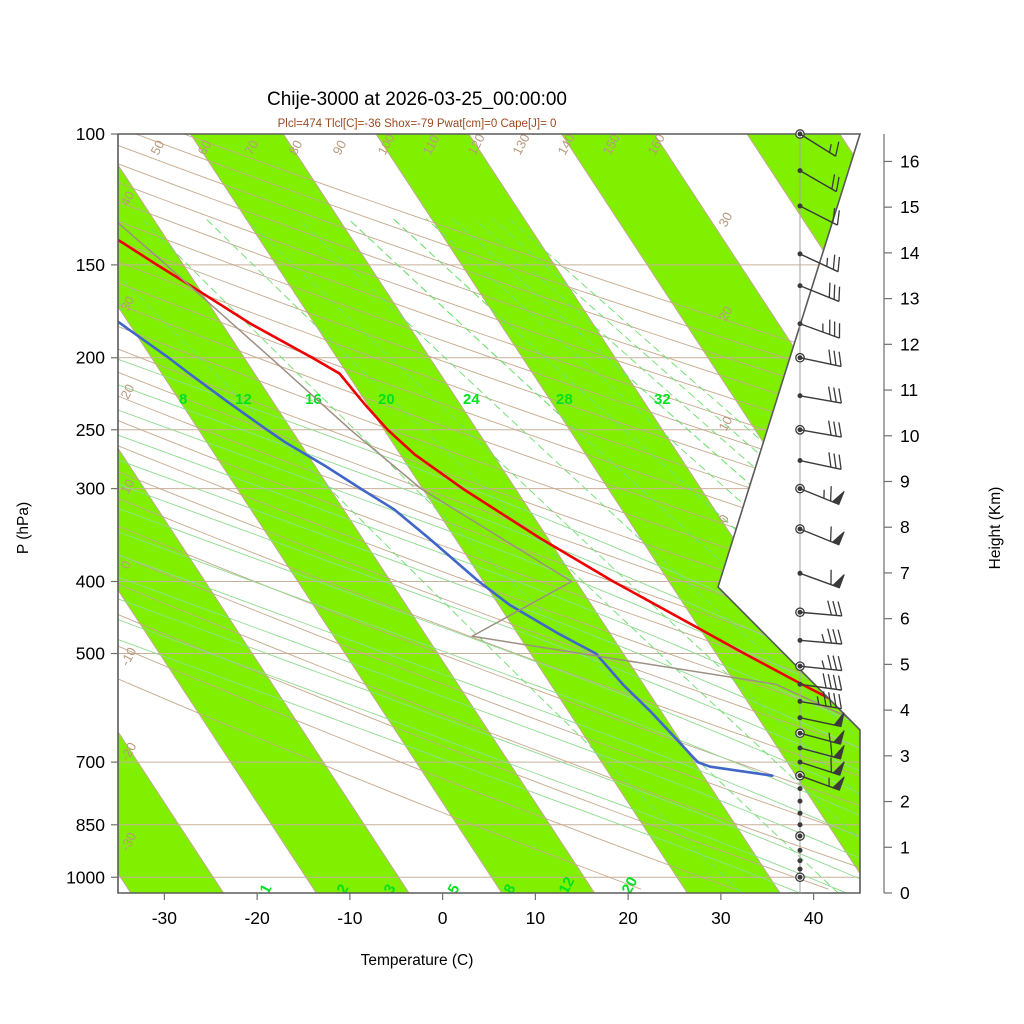 The image size is (1024, 1024). I want to click on height-axis-tick-label: 6, so click(905, 619).